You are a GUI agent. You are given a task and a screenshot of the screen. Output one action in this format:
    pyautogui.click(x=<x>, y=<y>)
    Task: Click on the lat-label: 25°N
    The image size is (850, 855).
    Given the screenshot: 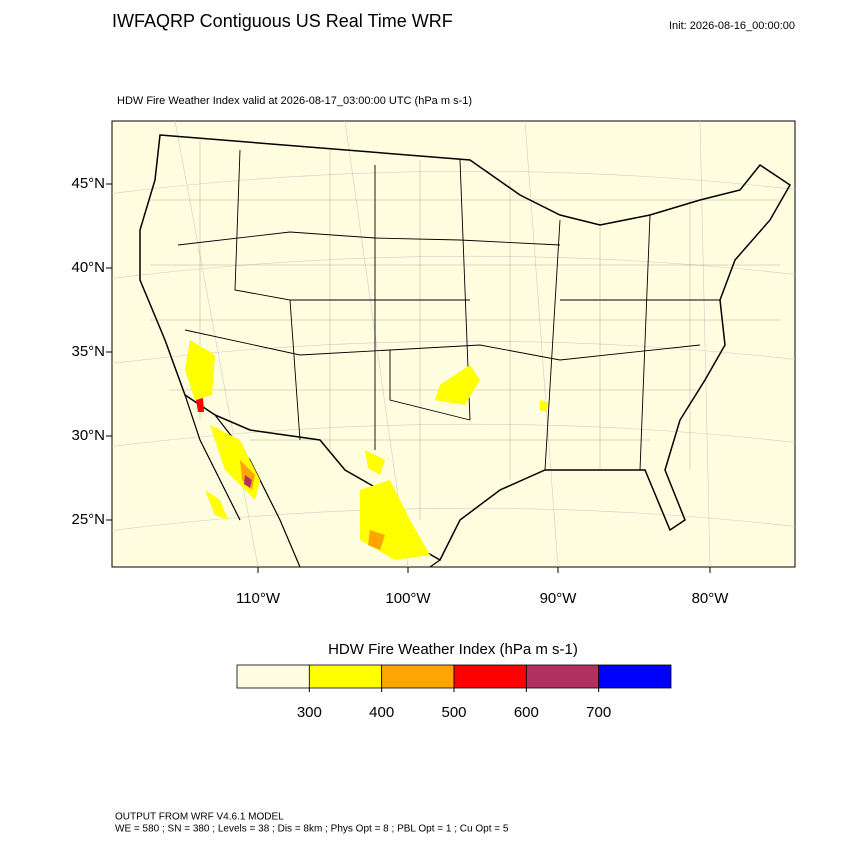 What is the action you would take?
    pyautogui.click(x=88, y=519)
    